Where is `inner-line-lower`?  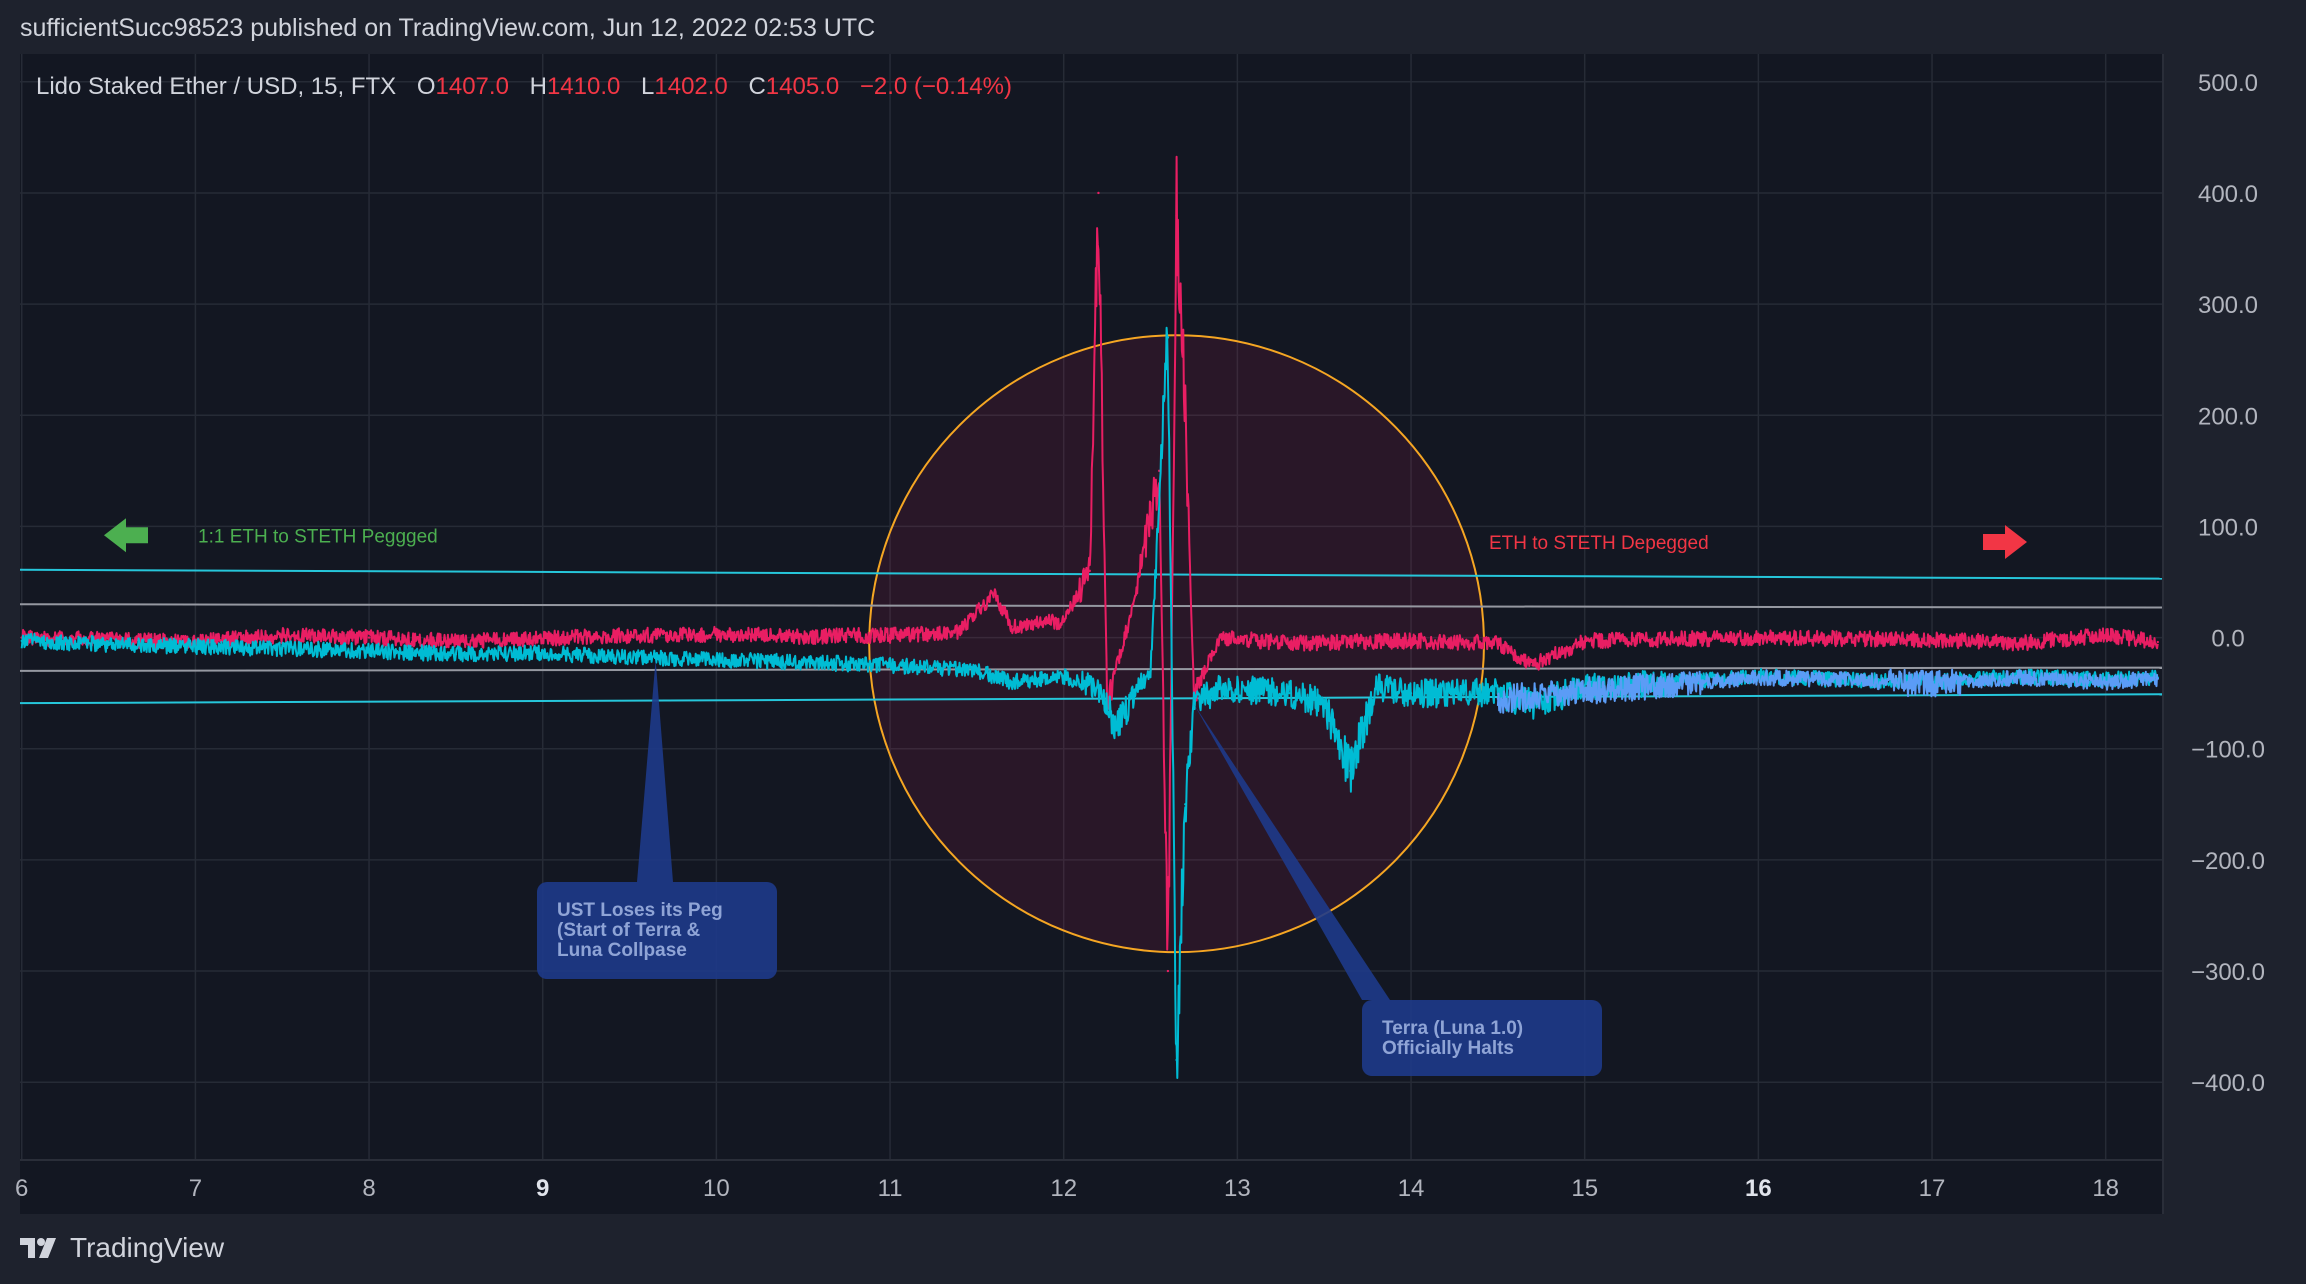
inner-line-lower is located at coordinates (1091, 669).